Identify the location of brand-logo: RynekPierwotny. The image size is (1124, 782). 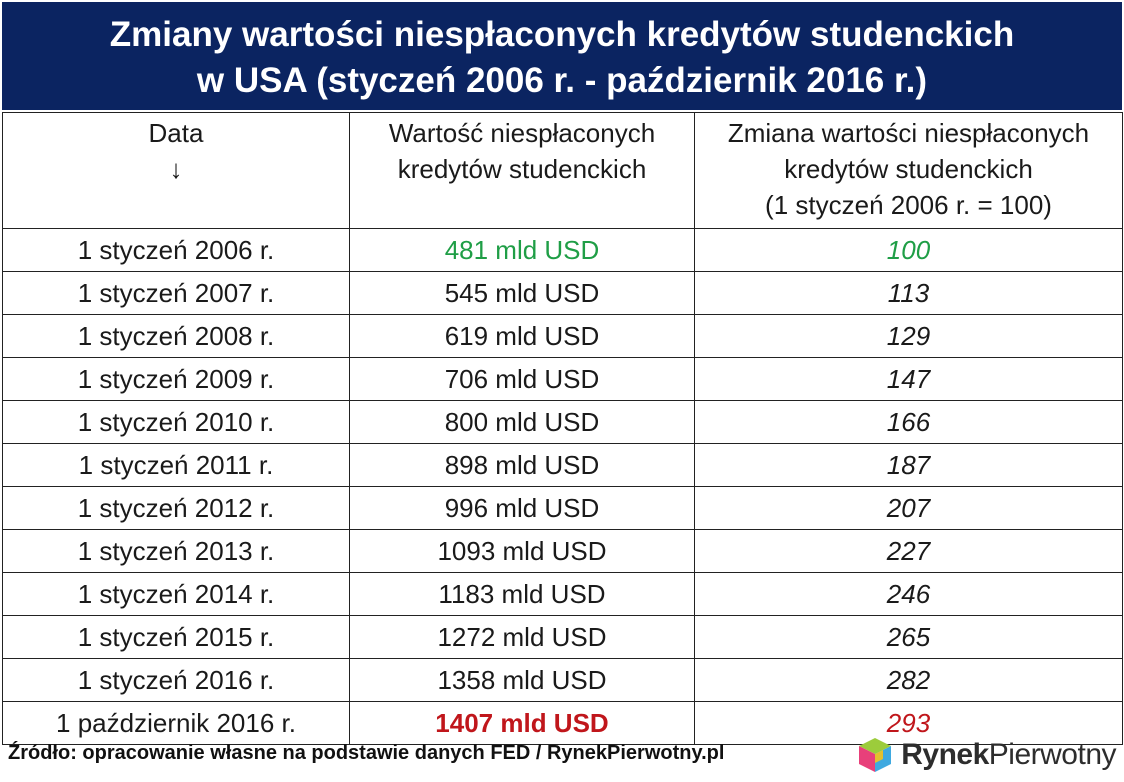
(986, 755).